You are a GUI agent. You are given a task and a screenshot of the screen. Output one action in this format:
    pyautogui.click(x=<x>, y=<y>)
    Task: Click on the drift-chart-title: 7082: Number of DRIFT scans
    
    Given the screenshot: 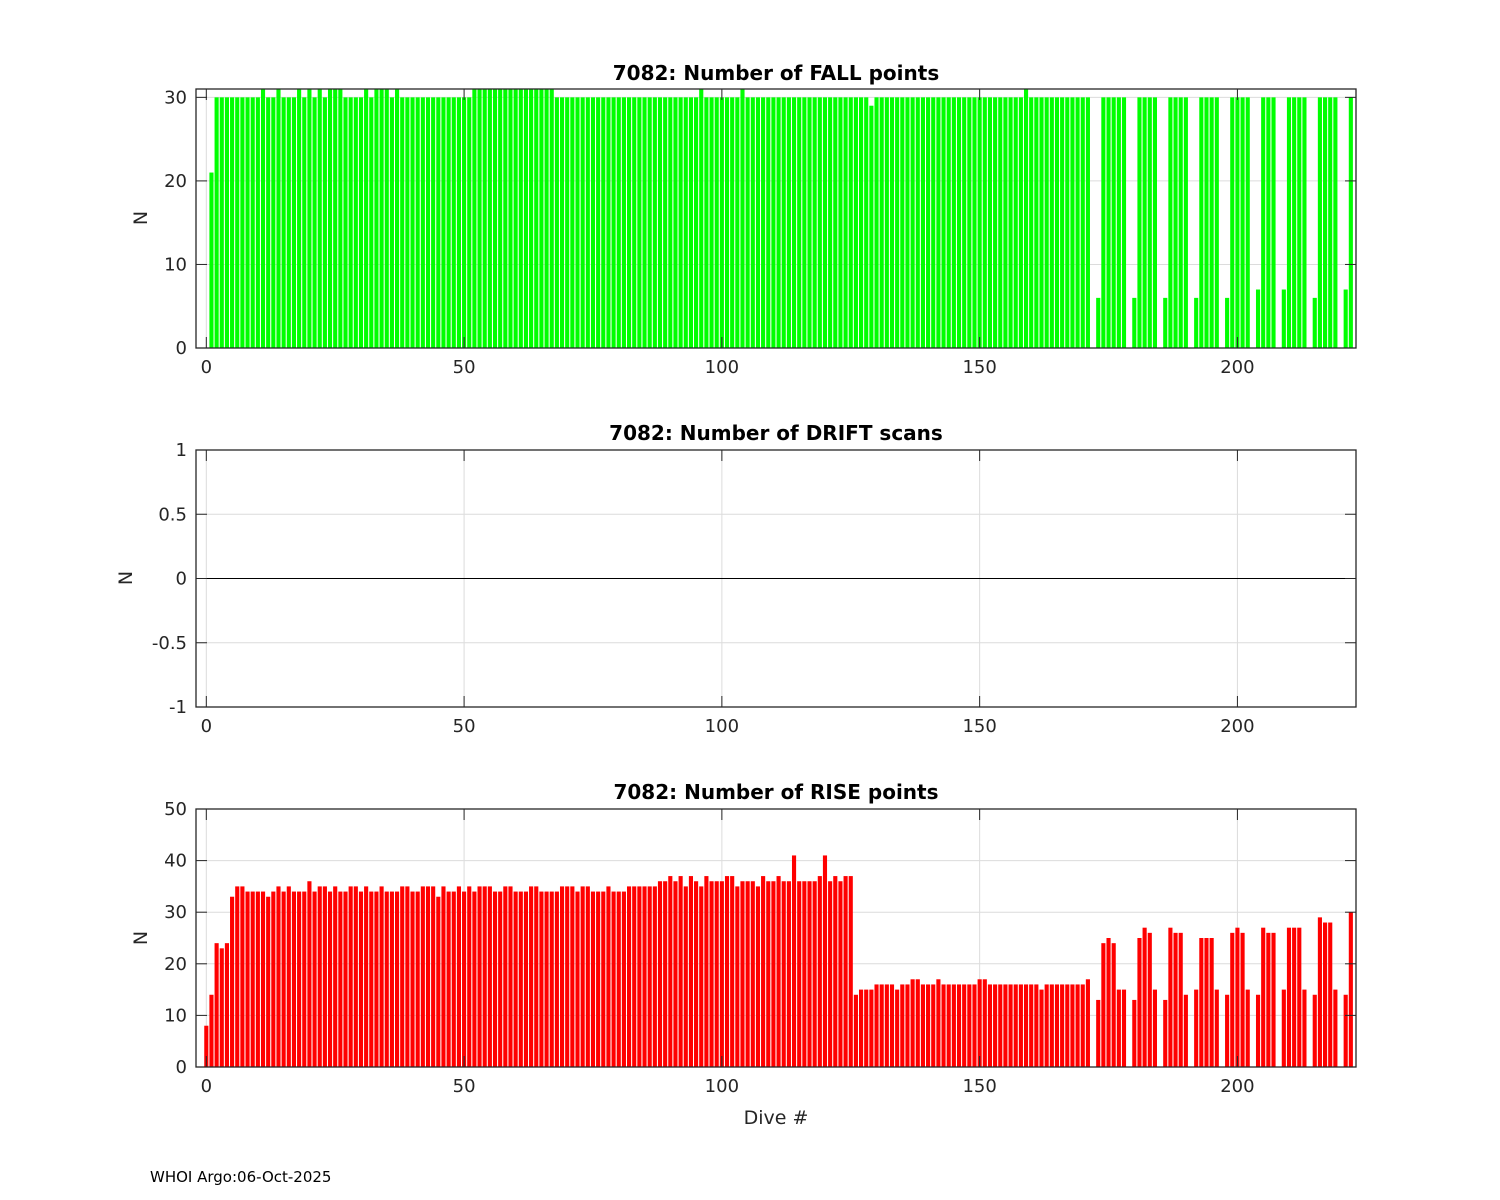 What is the action you would take?
    pyautogui.click(x=776, y=433)
    